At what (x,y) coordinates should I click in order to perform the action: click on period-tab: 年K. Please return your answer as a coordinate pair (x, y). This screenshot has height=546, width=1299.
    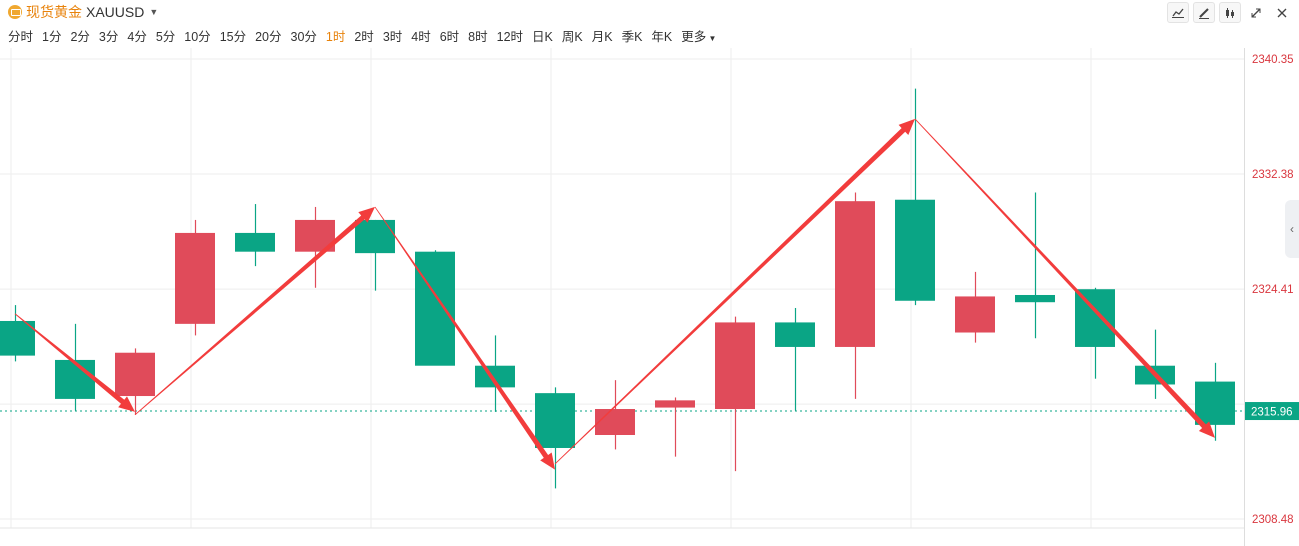
    Looking at the image, I should click on (662, 37).